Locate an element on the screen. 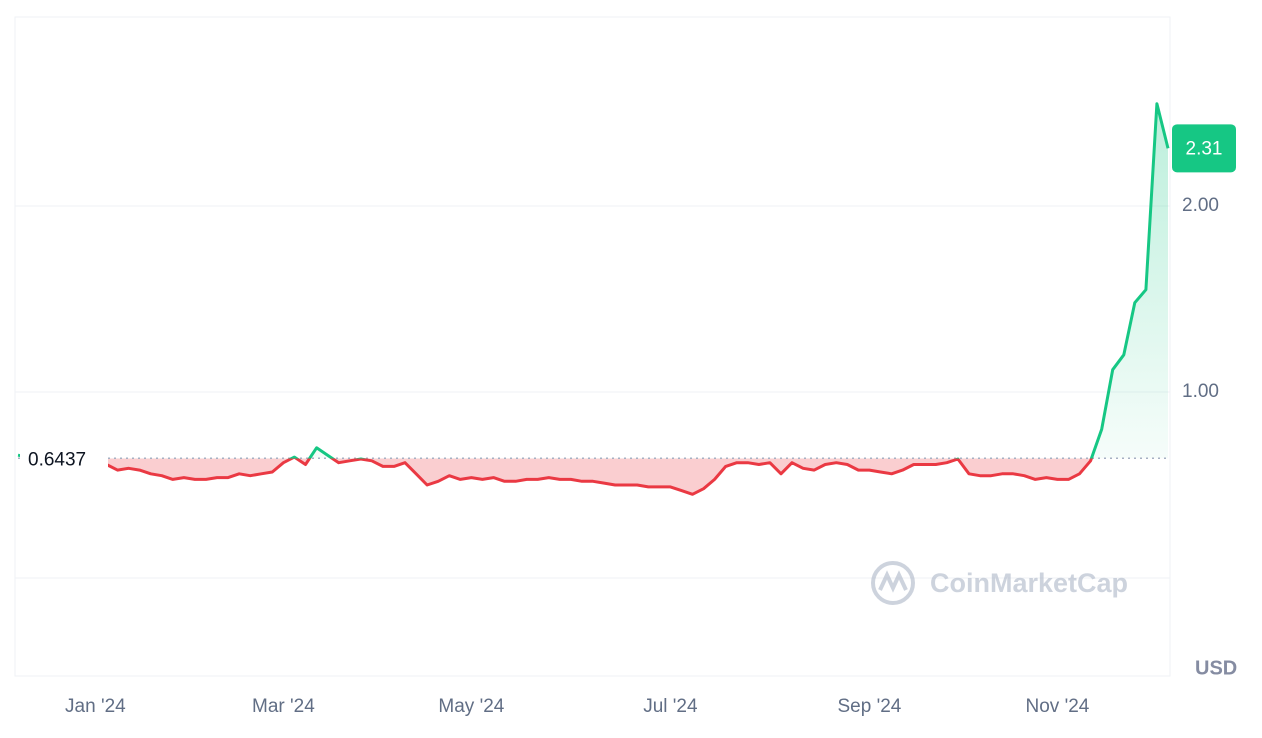 Image resolution: width=1262 pixels, height=738 pixels. y-tick-label: 2.00 is located at coordinates (1200, 205).